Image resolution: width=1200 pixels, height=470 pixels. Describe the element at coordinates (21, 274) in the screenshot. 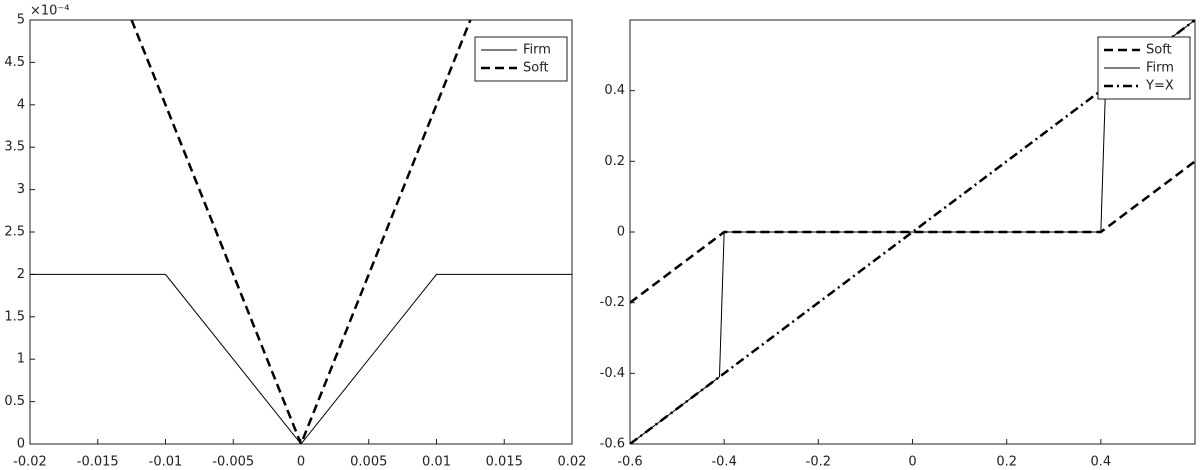

I see `y-tick-label: 2` at that location.